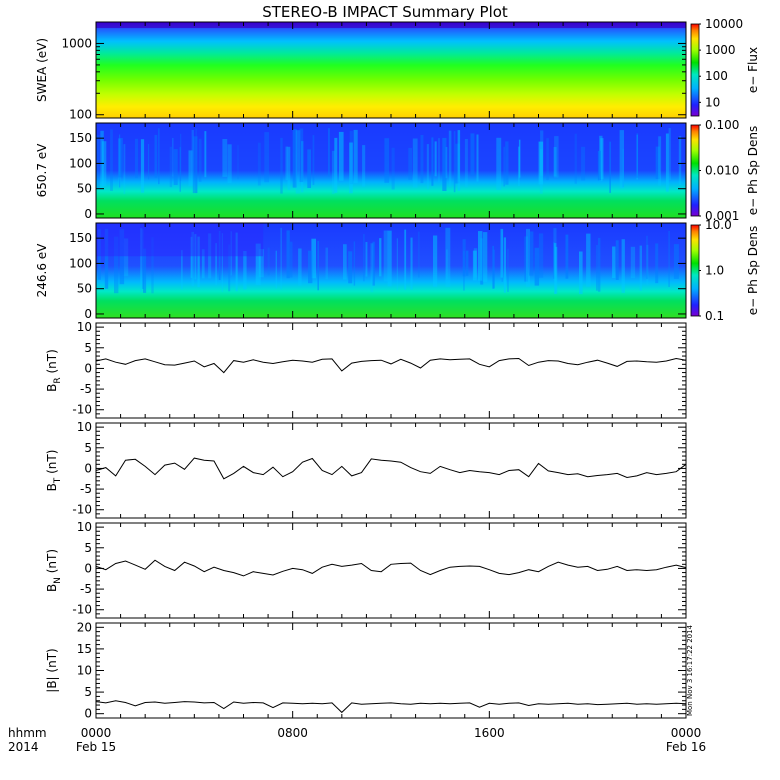 This screenshot has height=780, width=780. I want to click on colorbar-pad246, so click(695, 270).